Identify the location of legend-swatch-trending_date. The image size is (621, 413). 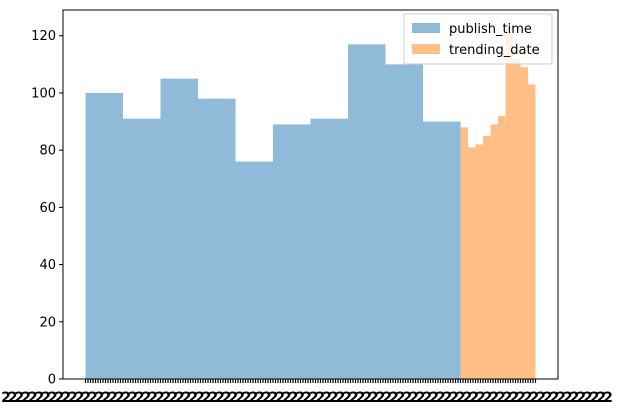
(426, 49).